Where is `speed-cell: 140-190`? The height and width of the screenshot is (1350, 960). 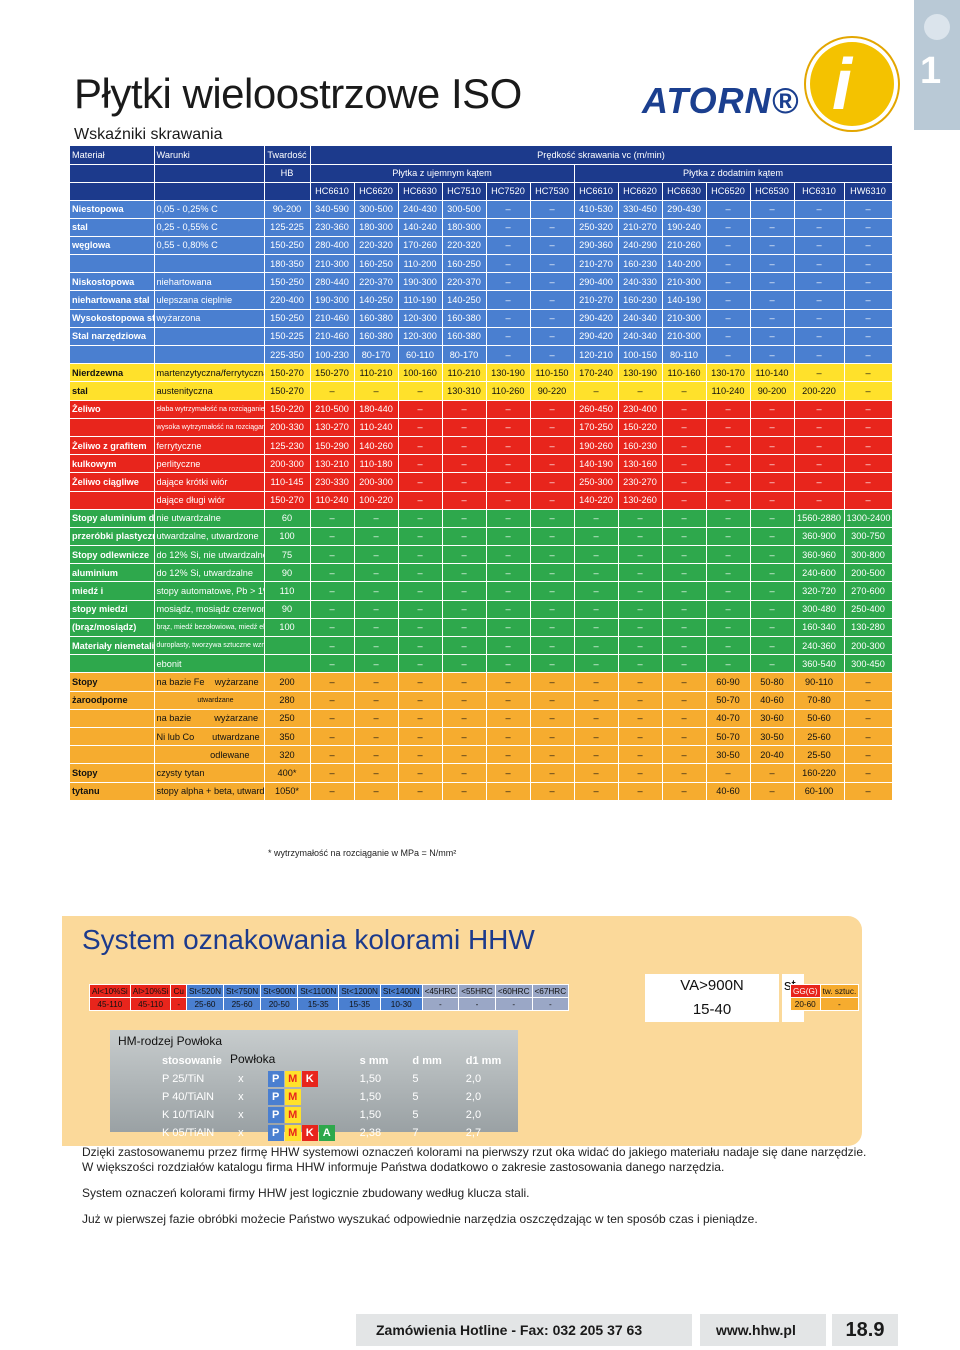 speed-cell: 140-190 is located at coordinates (684, 300).